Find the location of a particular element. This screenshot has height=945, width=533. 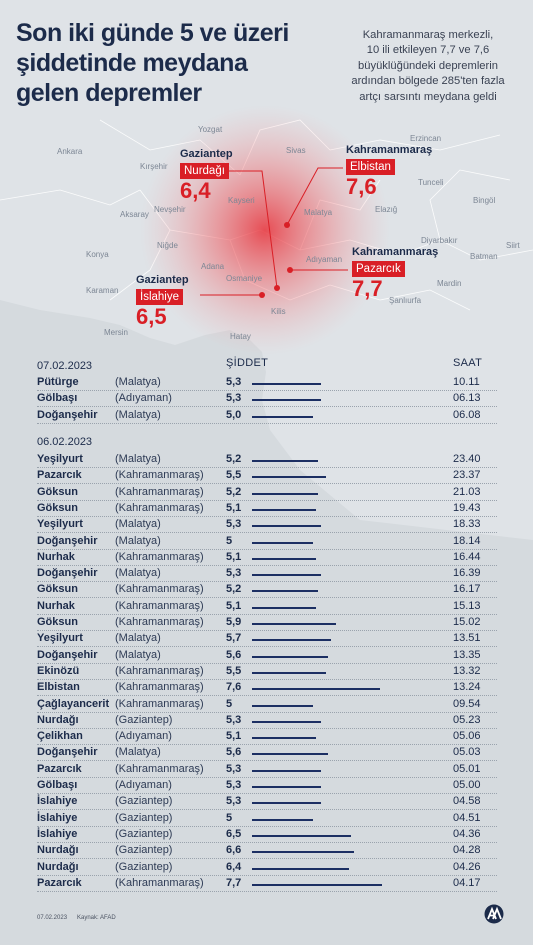

time-label: 04.26 is located at coordinates (467, 866).